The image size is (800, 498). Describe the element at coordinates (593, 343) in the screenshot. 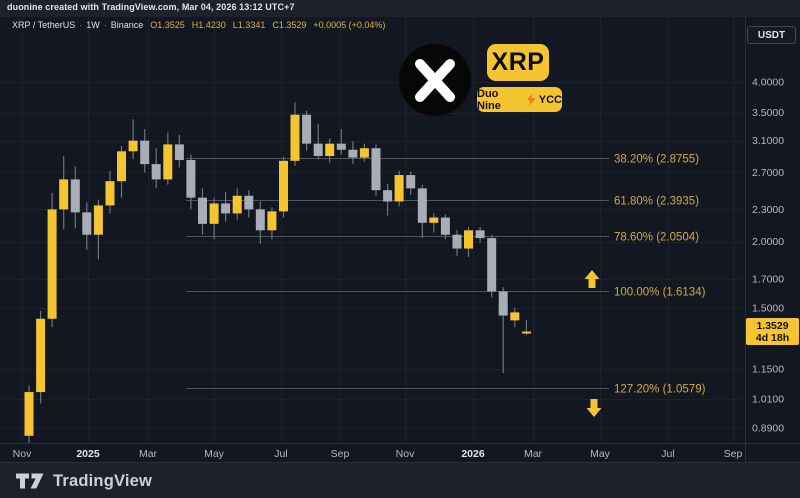

I see `annotation-arrows` at that location.